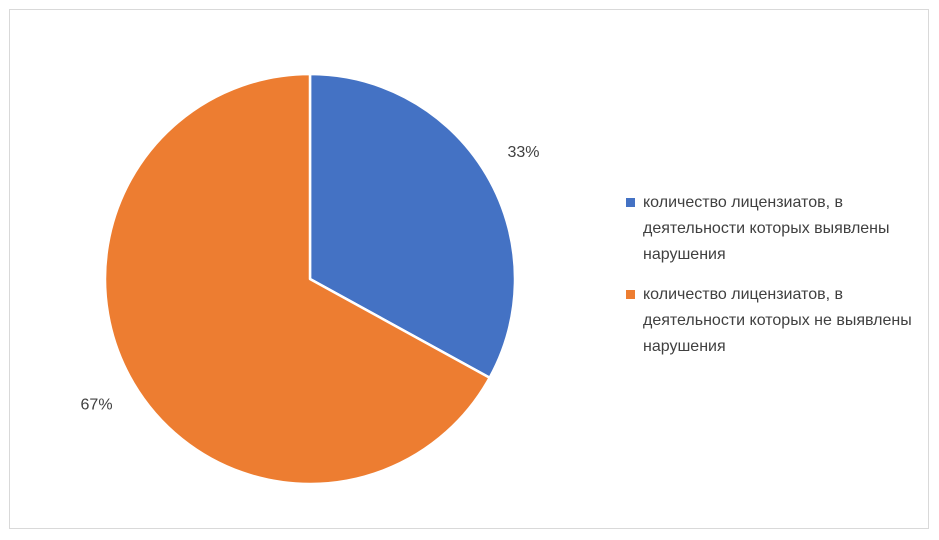 The width and height of the screenshot is (939, 540). Describe the element at coordinates (630, 202) in the screenshot. I see `legend-swatch-blue` at that location.